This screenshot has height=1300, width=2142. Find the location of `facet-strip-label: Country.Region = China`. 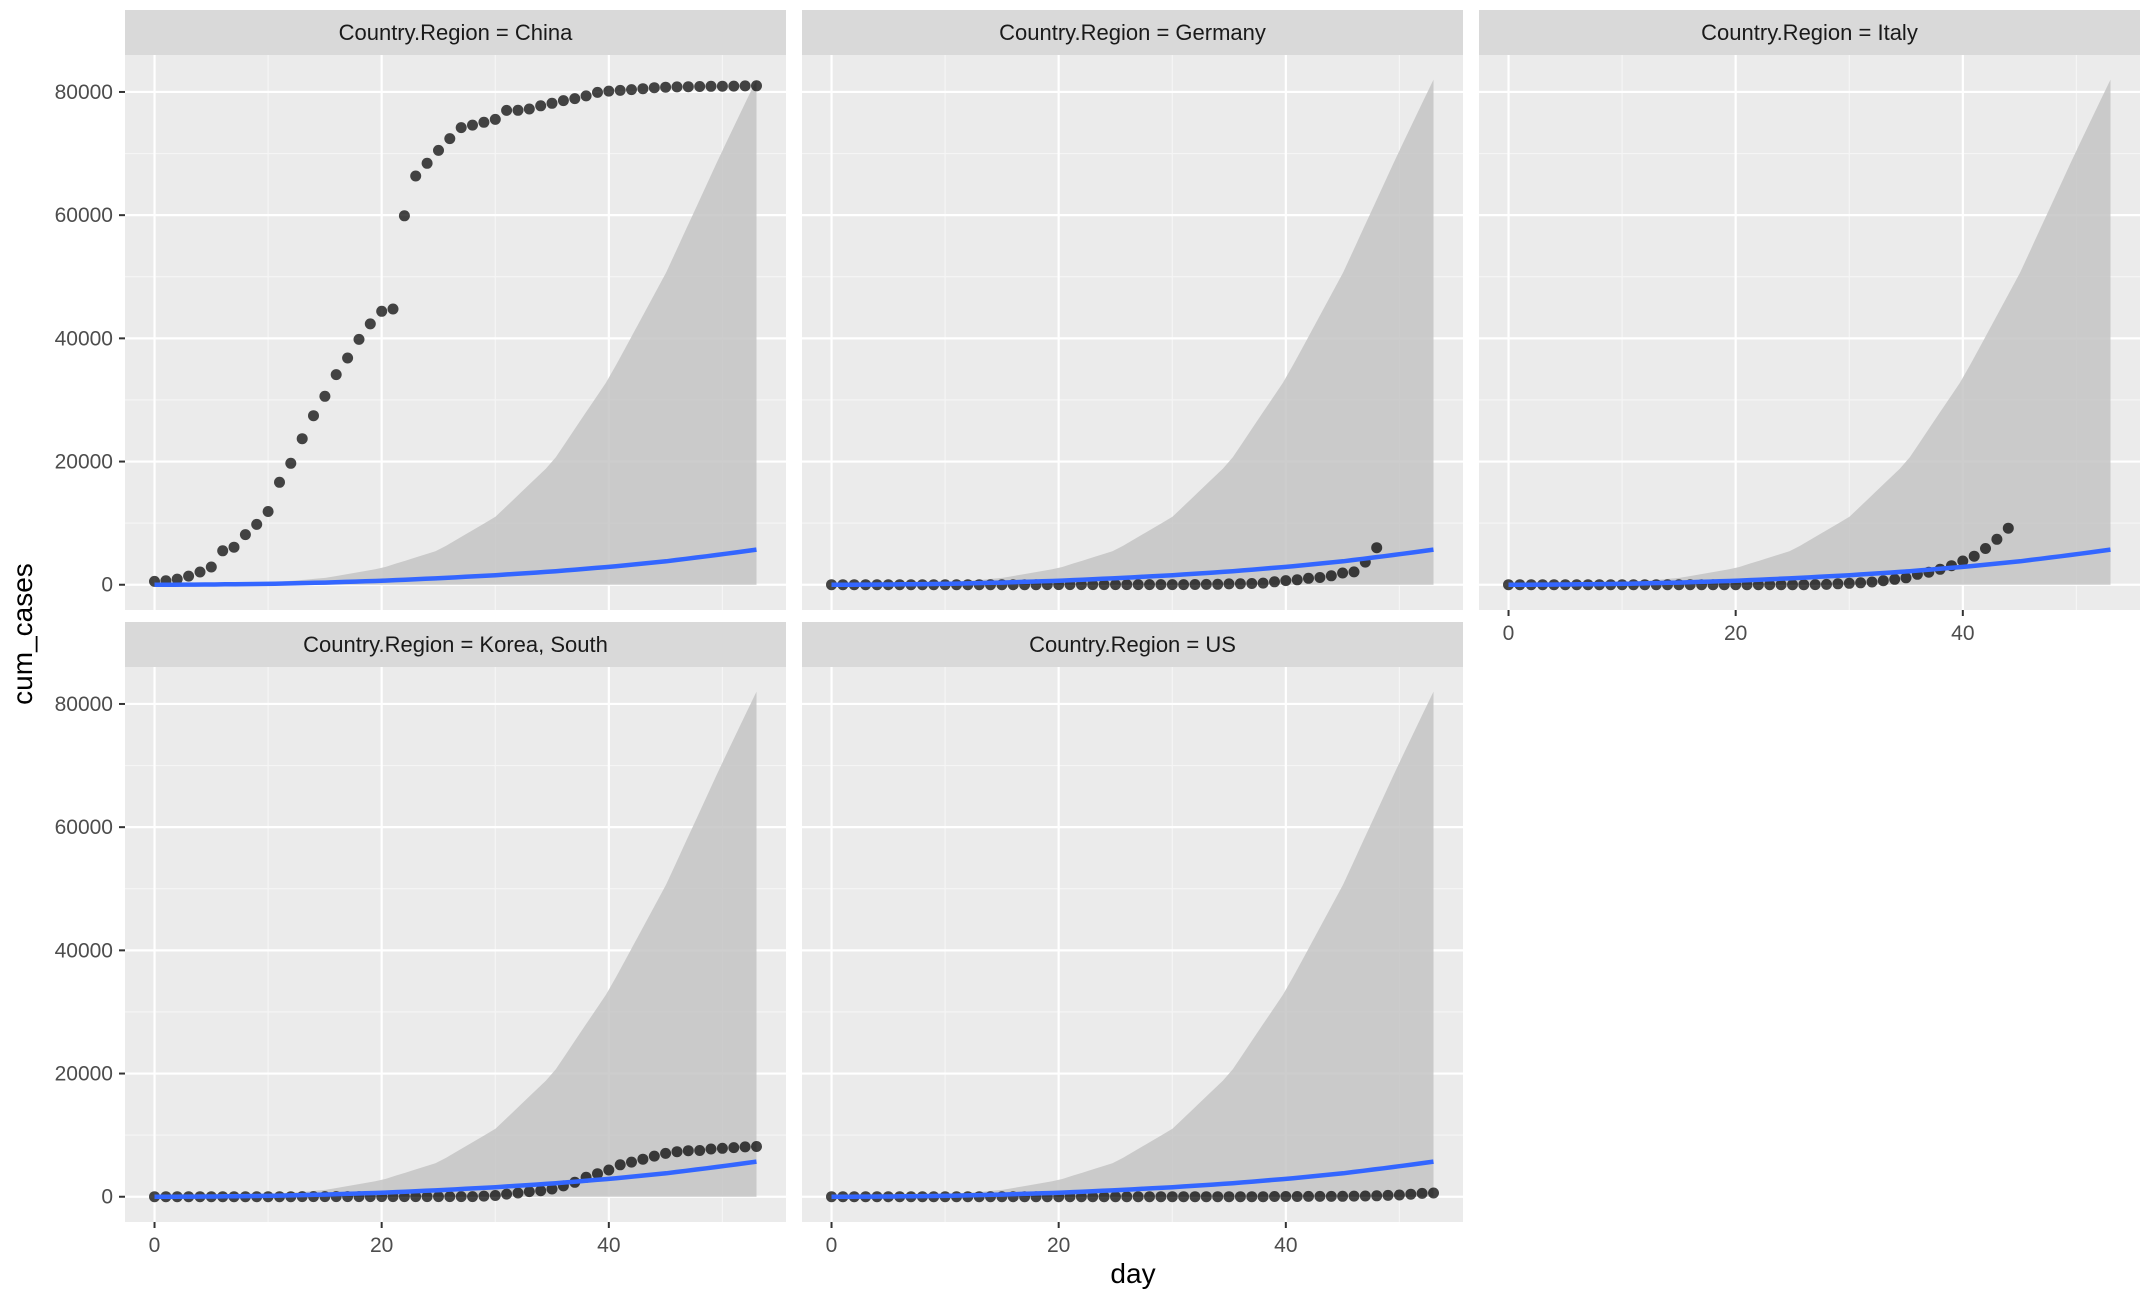

facet-strip-label: Country.Region = China is located at coordinates (456, 32).